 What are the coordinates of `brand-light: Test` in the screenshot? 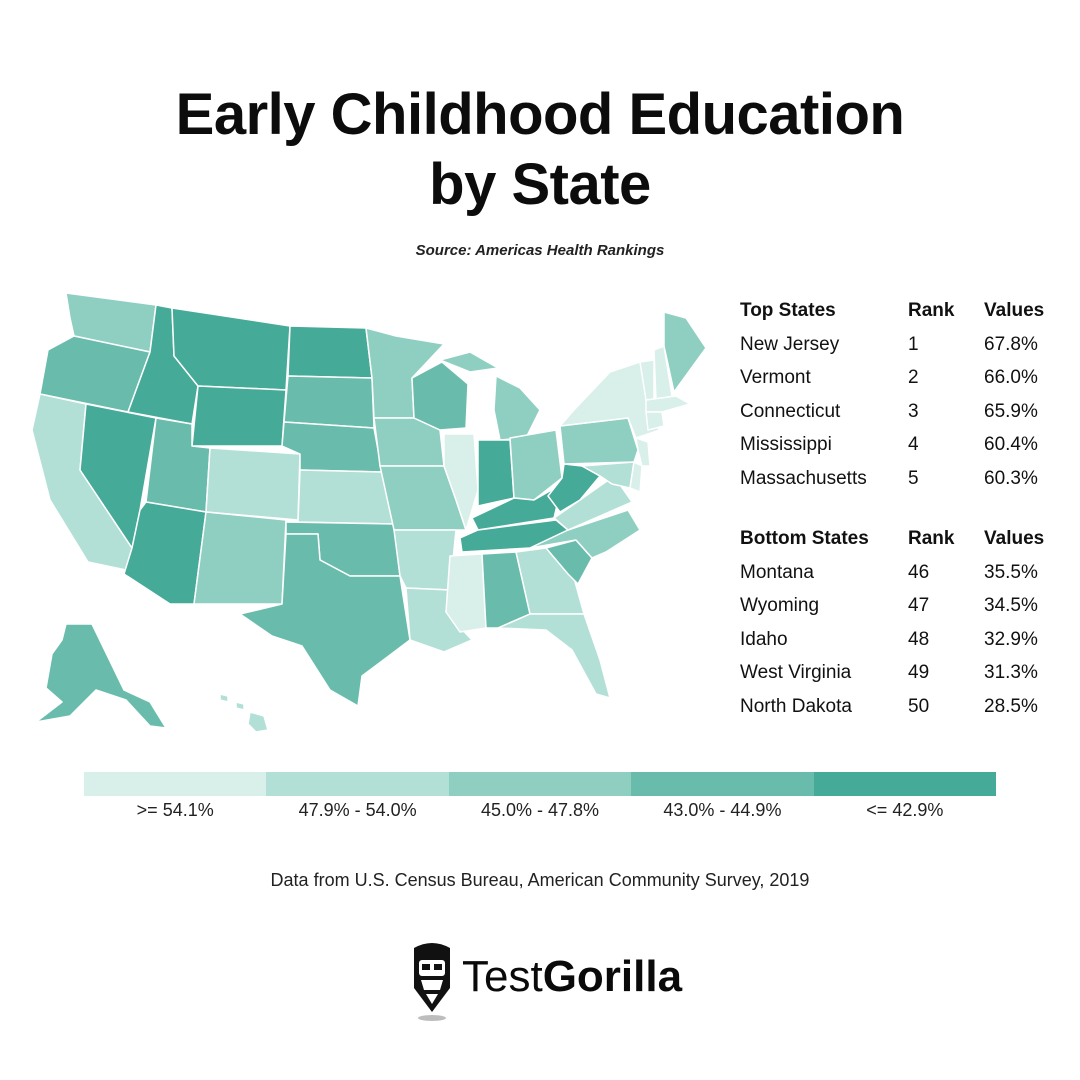 It's located at (502, 976).